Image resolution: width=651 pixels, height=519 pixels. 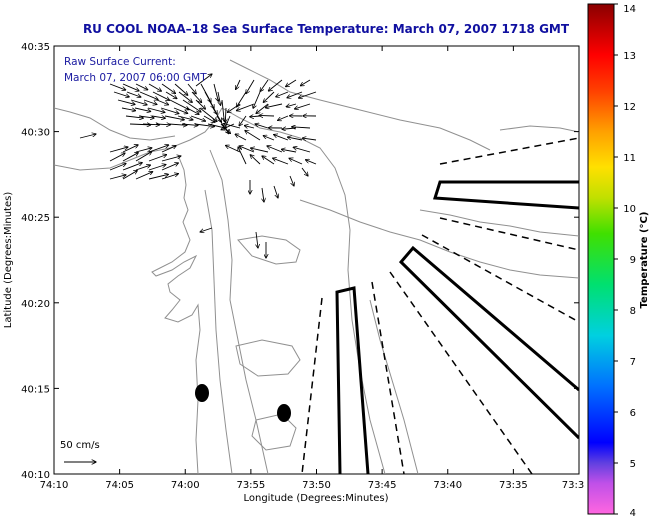 What do you see at coordinates (633, 513) in the screenshot?
I see `colorbar-tick-label: 4` at bounding box center [633, 513].